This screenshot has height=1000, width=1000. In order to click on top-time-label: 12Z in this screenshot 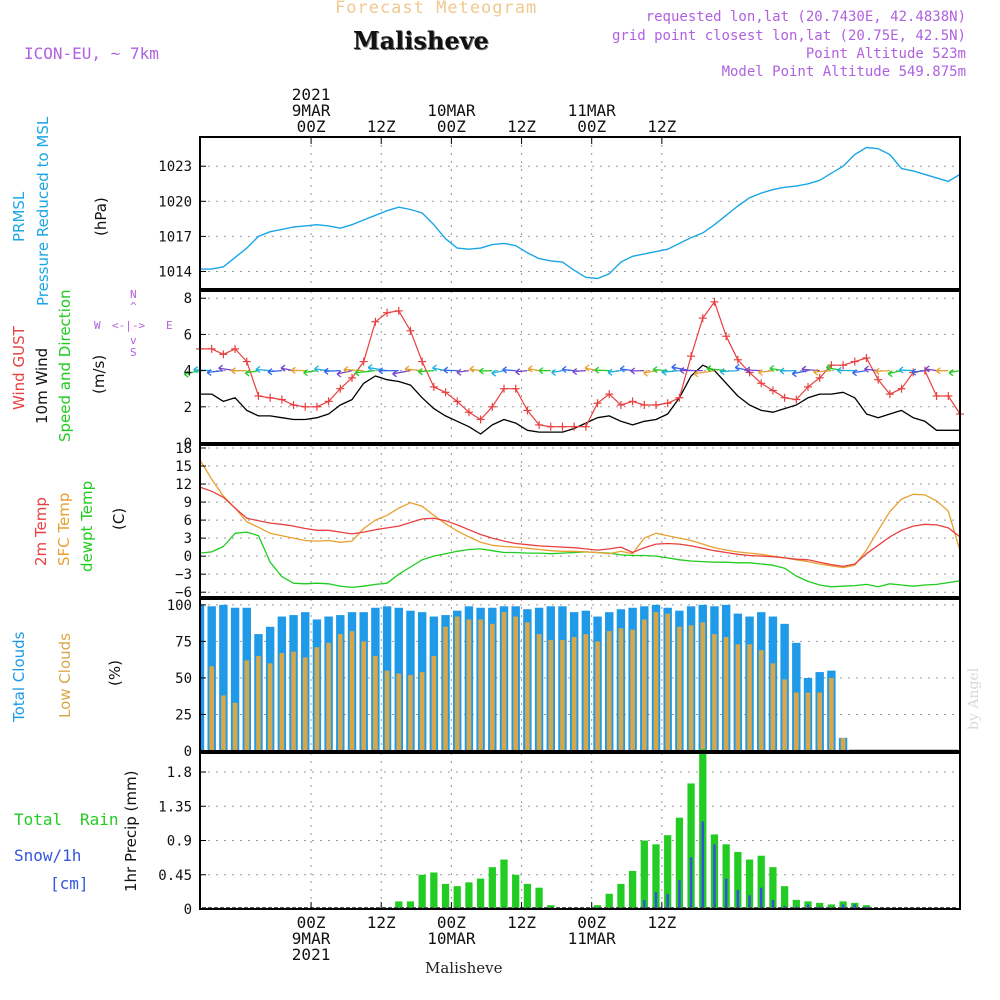, I will do `click(661, 126)`.